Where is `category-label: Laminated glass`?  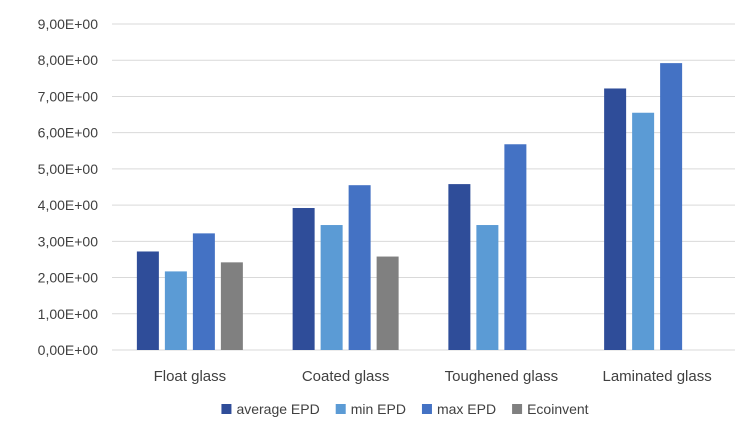 category-label: Laminated glass is located at coordinates (657, 376).